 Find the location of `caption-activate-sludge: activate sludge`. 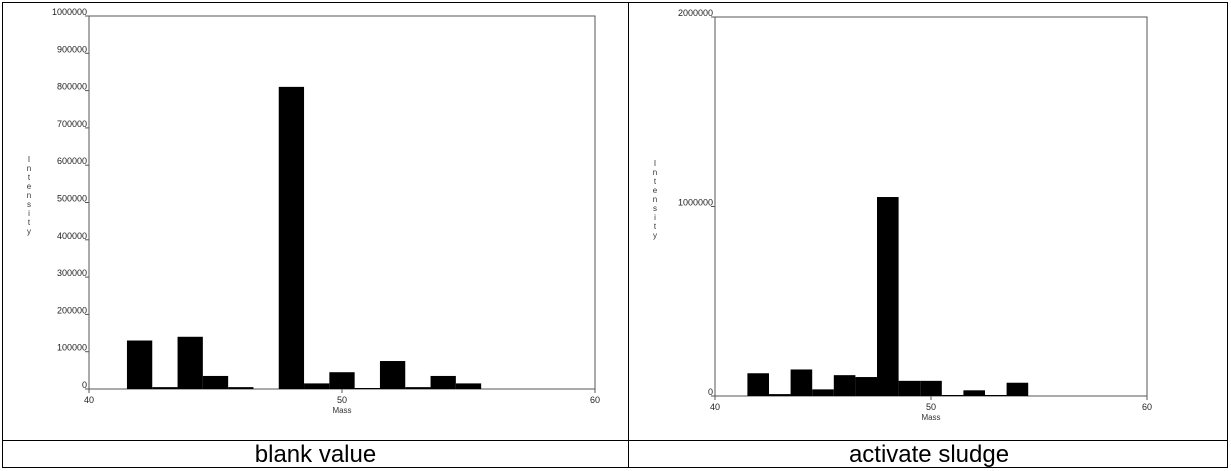

caption-activate-sludge: activate sludge is located at coordinates (929, 454).